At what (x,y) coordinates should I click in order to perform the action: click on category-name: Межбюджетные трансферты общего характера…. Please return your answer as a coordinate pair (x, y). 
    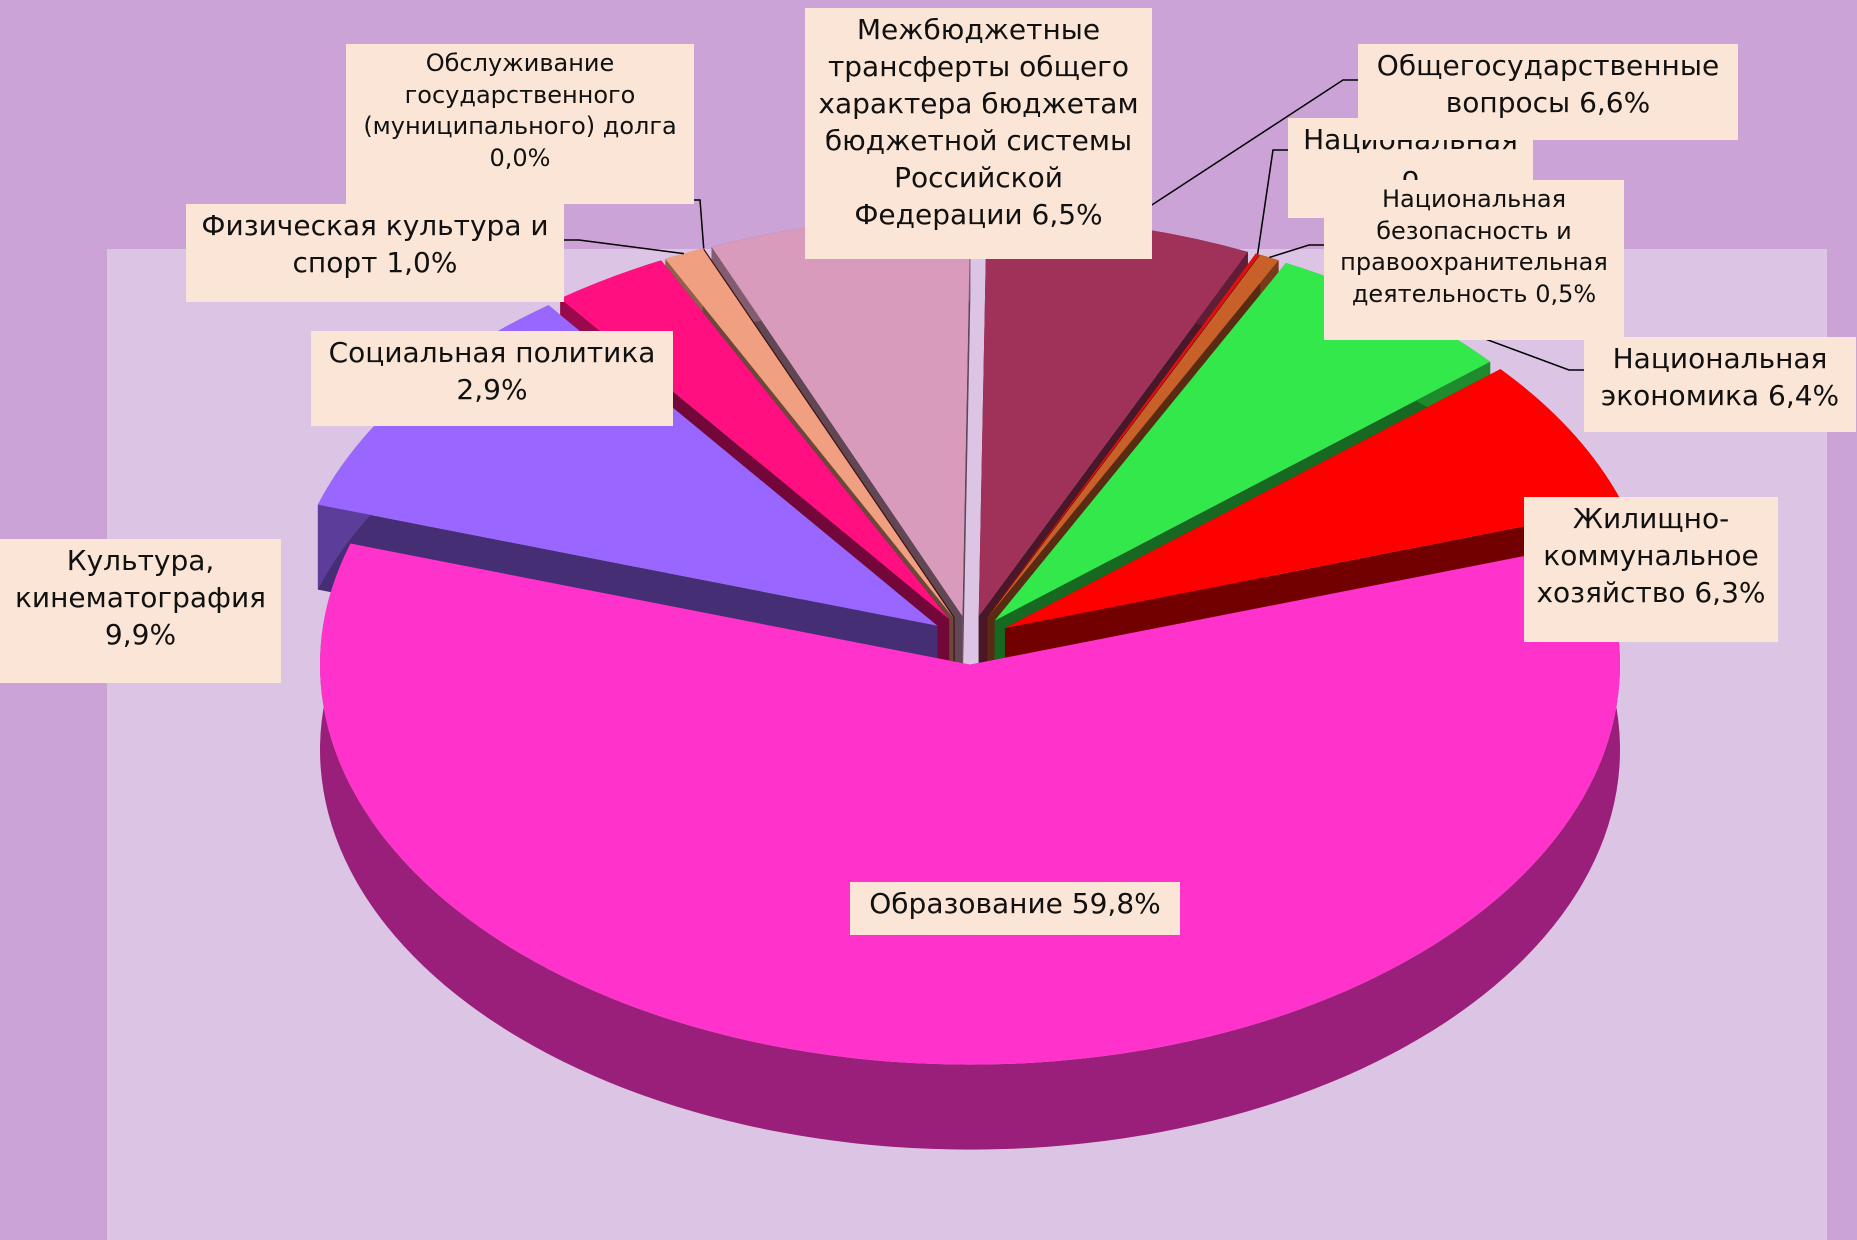
    Looking at the image, I should click on (978, 122).